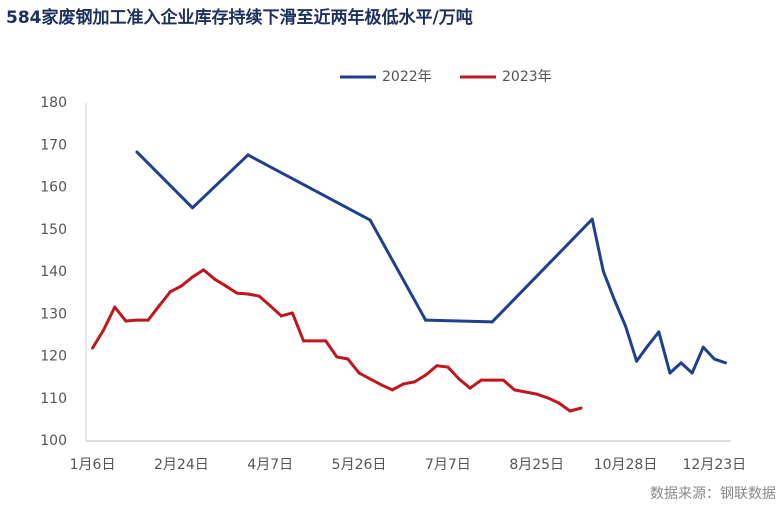 Image resolution: width=783 pixels, height=516 pixels. I want to click on source: 数据来源：钢联数据, so click(713, 494).